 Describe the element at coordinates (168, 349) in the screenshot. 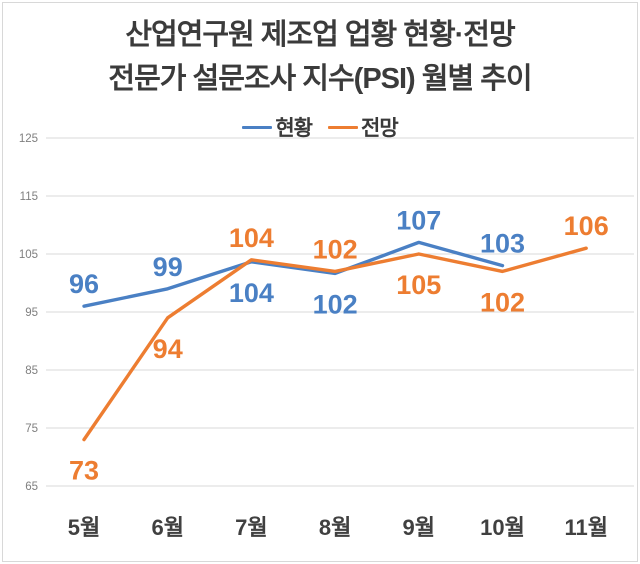

I see `data-label: 94` at that location.